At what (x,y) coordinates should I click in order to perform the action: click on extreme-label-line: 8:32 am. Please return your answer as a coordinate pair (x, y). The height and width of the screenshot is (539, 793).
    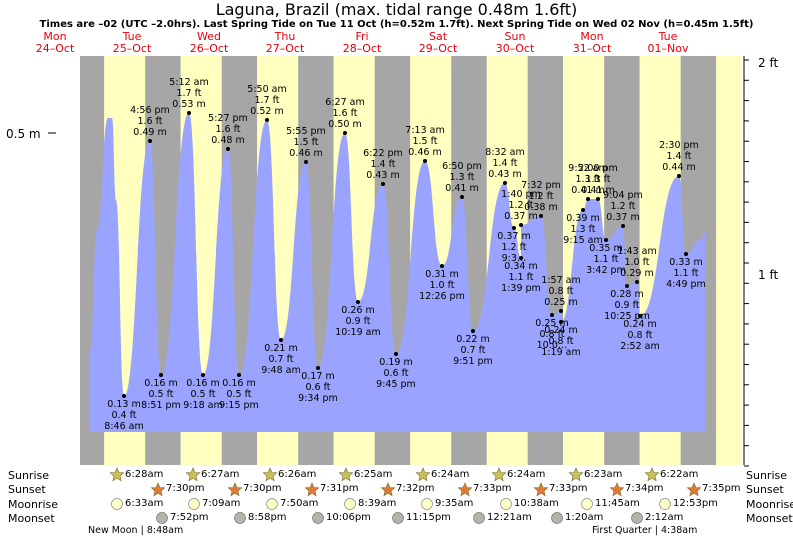
    Looking at the image, I should click on (505, 152).